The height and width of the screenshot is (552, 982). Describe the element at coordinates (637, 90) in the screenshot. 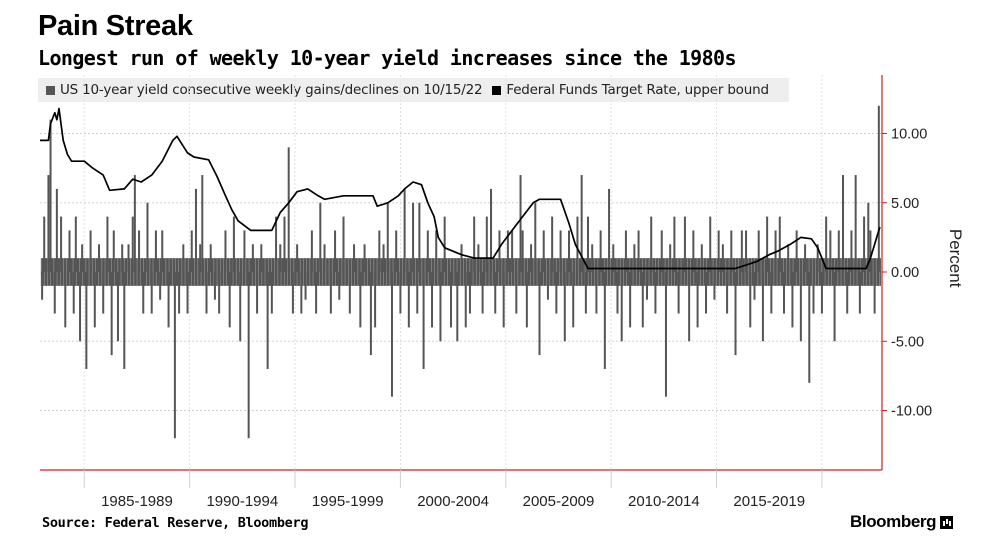

I see `legend-label-fed-funds: Federal Funds Target Rate, upper bound` at that location.